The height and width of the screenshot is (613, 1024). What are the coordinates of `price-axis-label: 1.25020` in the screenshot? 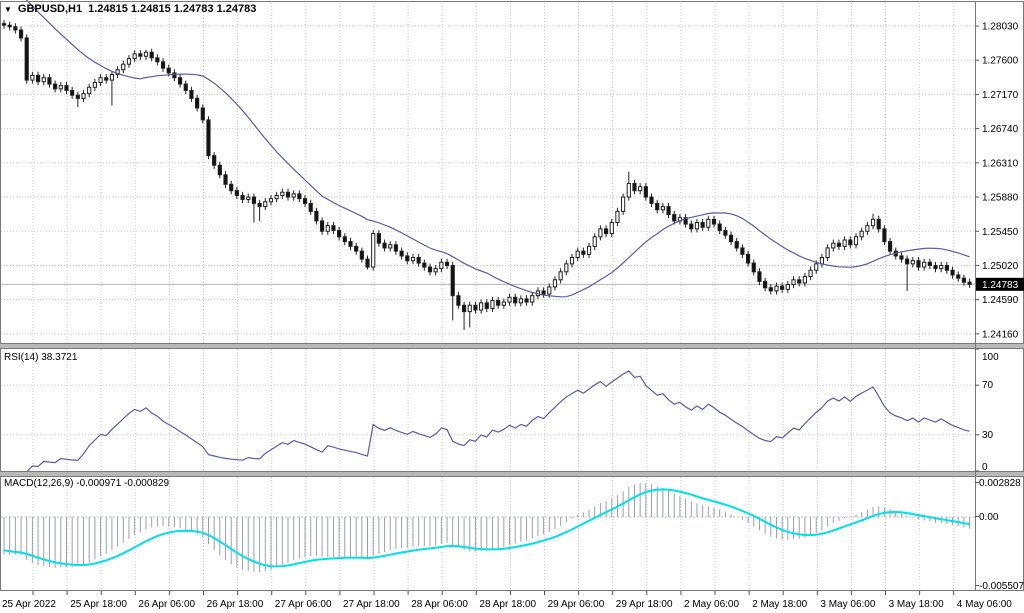 It's located at (1000, 266).